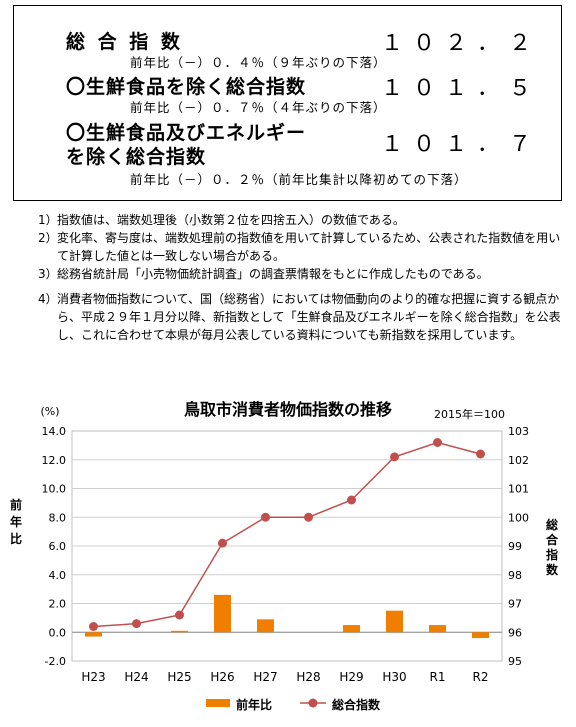 This screenshot has width=576, height=727. Describe the element at coordinates (299, 179) in the screenshot. I see `summary-change-3: 前年比（－）０．２％（前年比集計以降初めての下落）` at that location.